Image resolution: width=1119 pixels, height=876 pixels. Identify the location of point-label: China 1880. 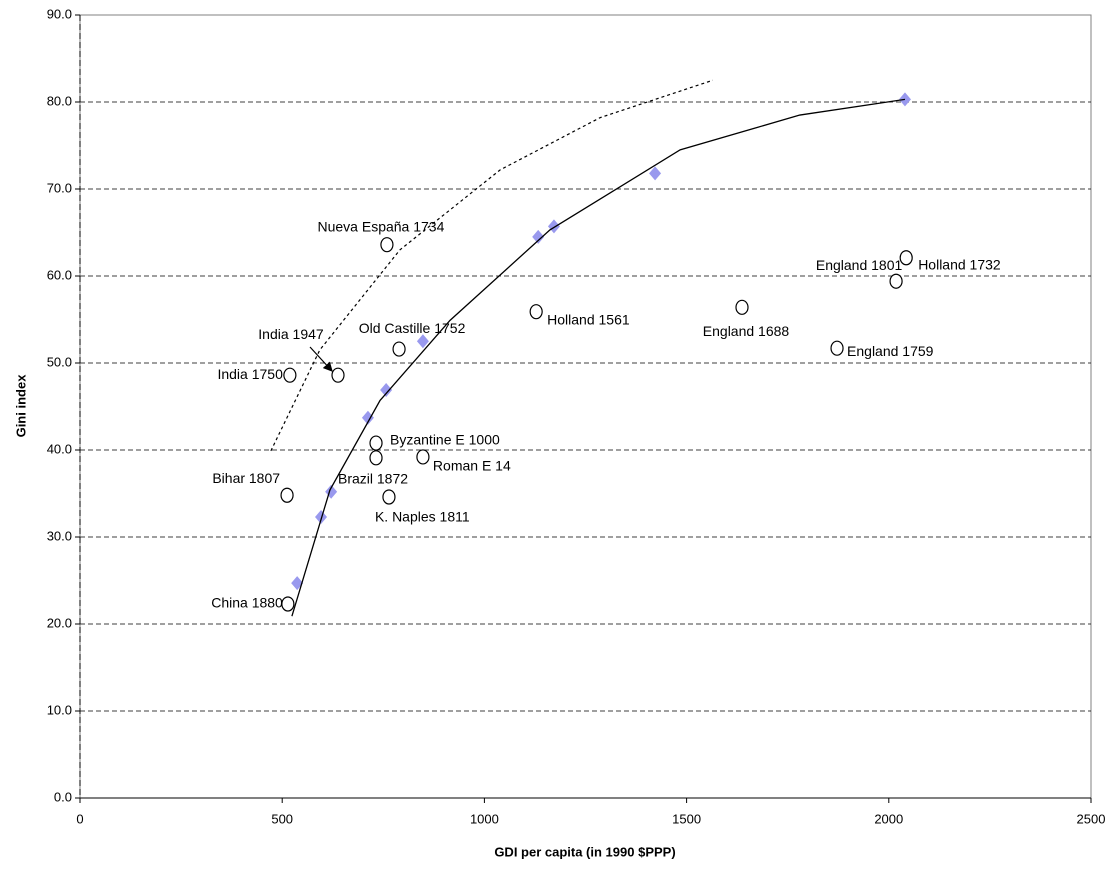
(247, 603).